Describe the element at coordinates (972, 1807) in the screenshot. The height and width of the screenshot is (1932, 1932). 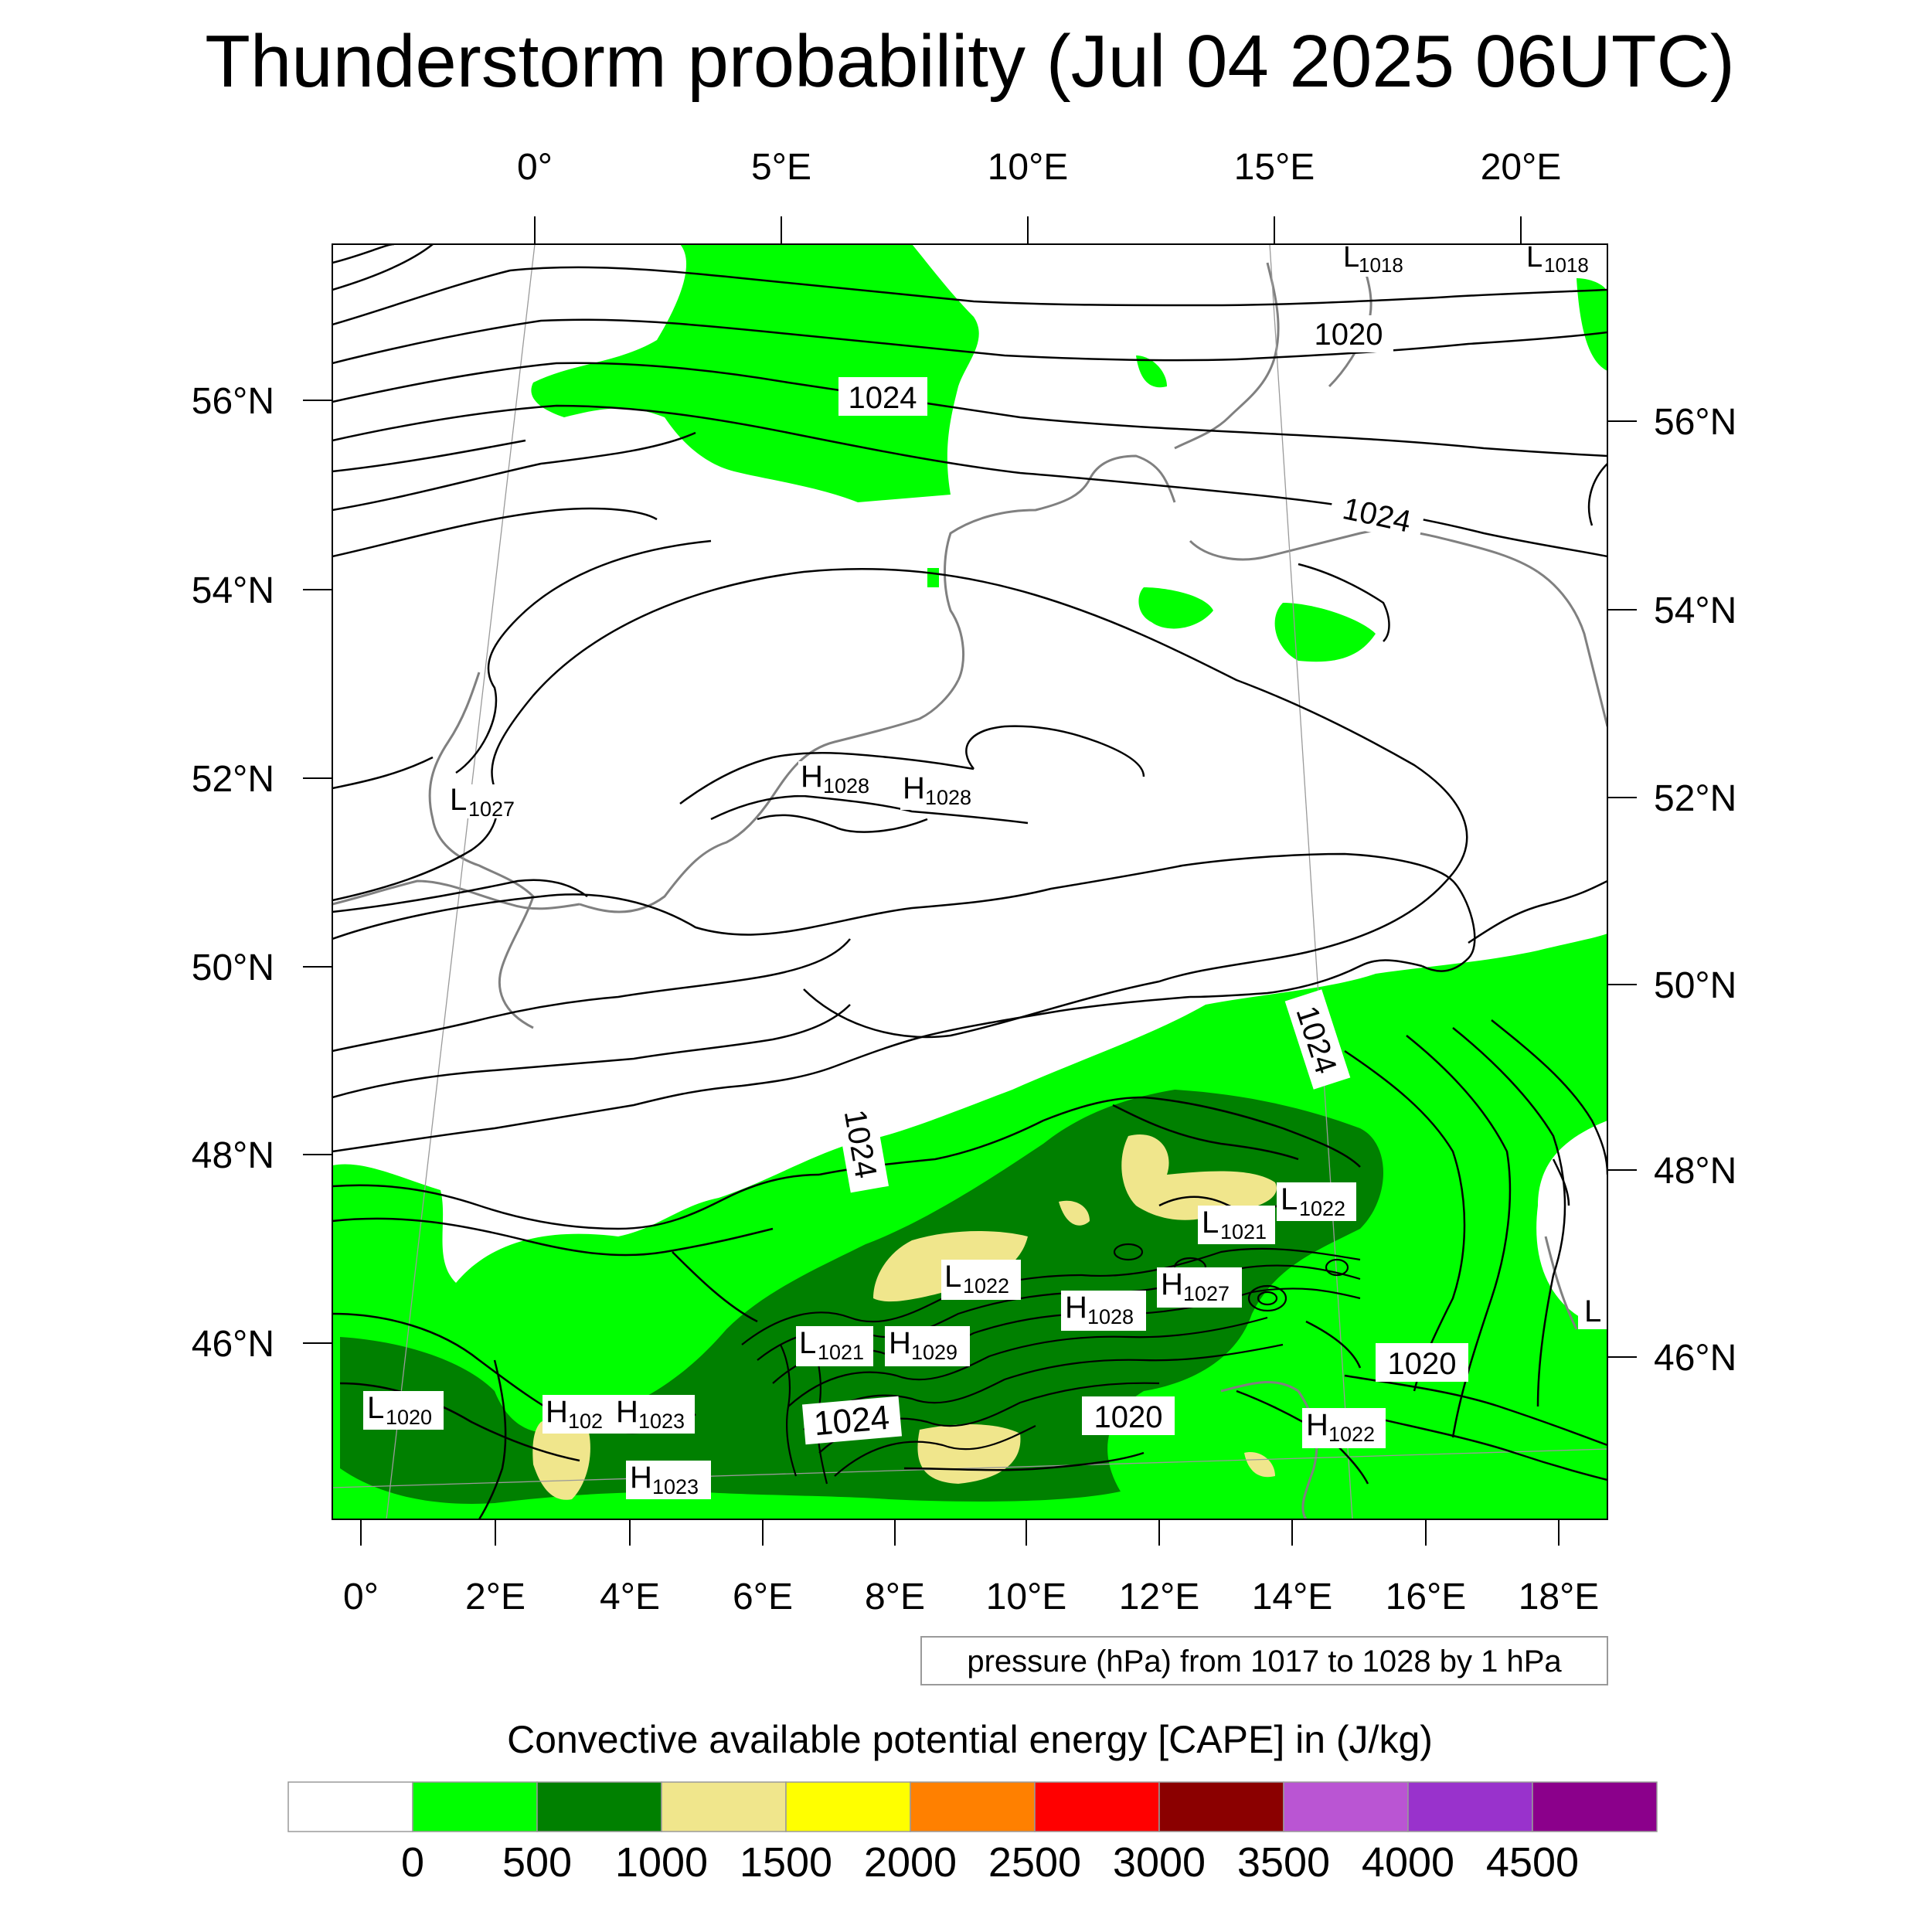
I see `cape-colorbar` at that location.